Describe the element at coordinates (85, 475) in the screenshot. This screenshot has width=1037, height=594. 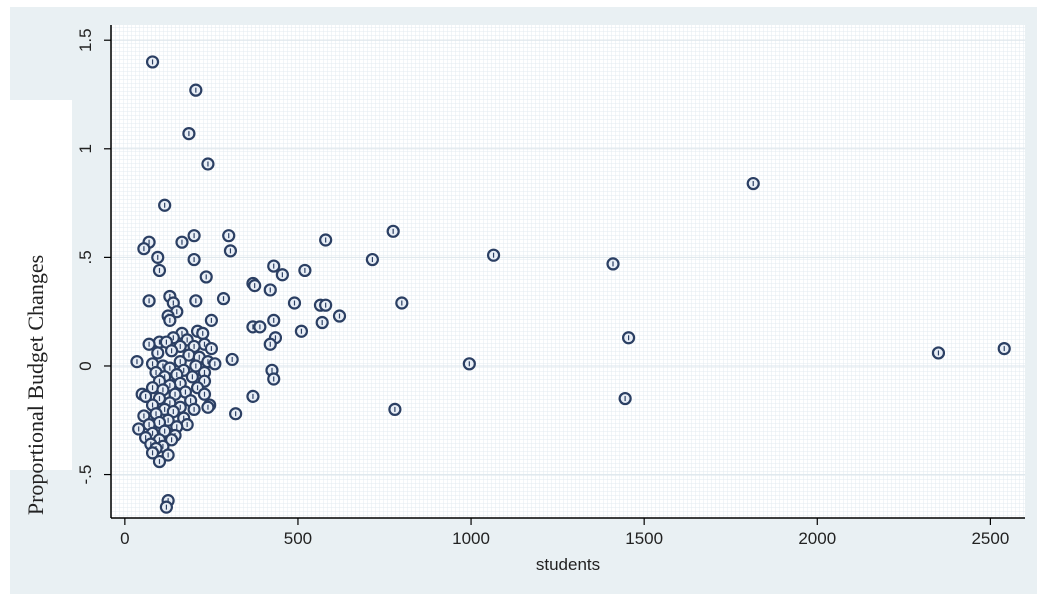
I see `y-tick-label: -.5` at that location.